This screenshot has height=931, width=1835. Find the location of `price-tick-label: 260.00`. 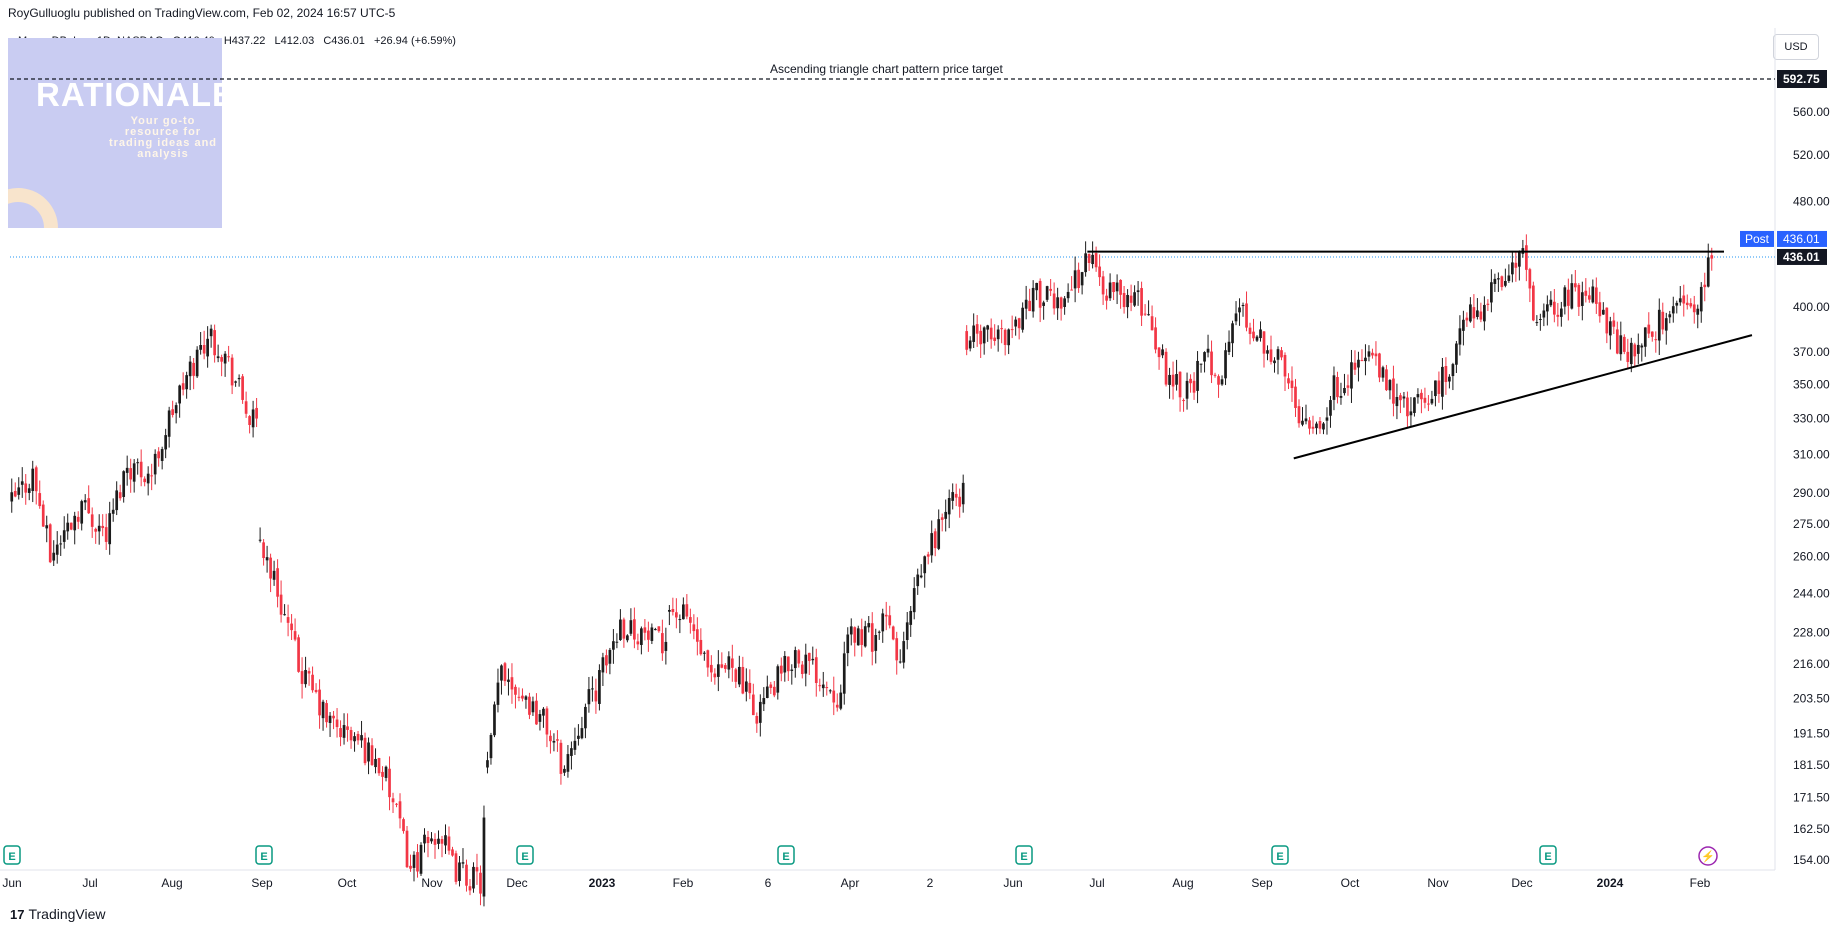

price-tick-label: 260.00 is located at coordinates (1811, 557).